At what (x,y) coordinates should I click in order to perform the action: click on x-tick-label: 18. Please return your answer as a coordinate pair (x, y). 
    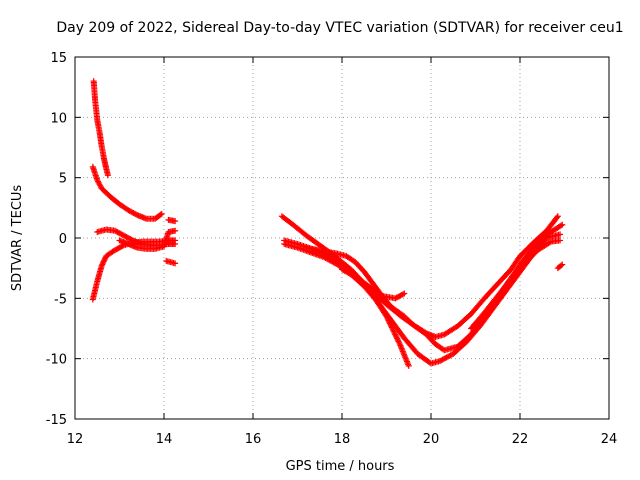
    Looking at the image, I should click on (342, 439).